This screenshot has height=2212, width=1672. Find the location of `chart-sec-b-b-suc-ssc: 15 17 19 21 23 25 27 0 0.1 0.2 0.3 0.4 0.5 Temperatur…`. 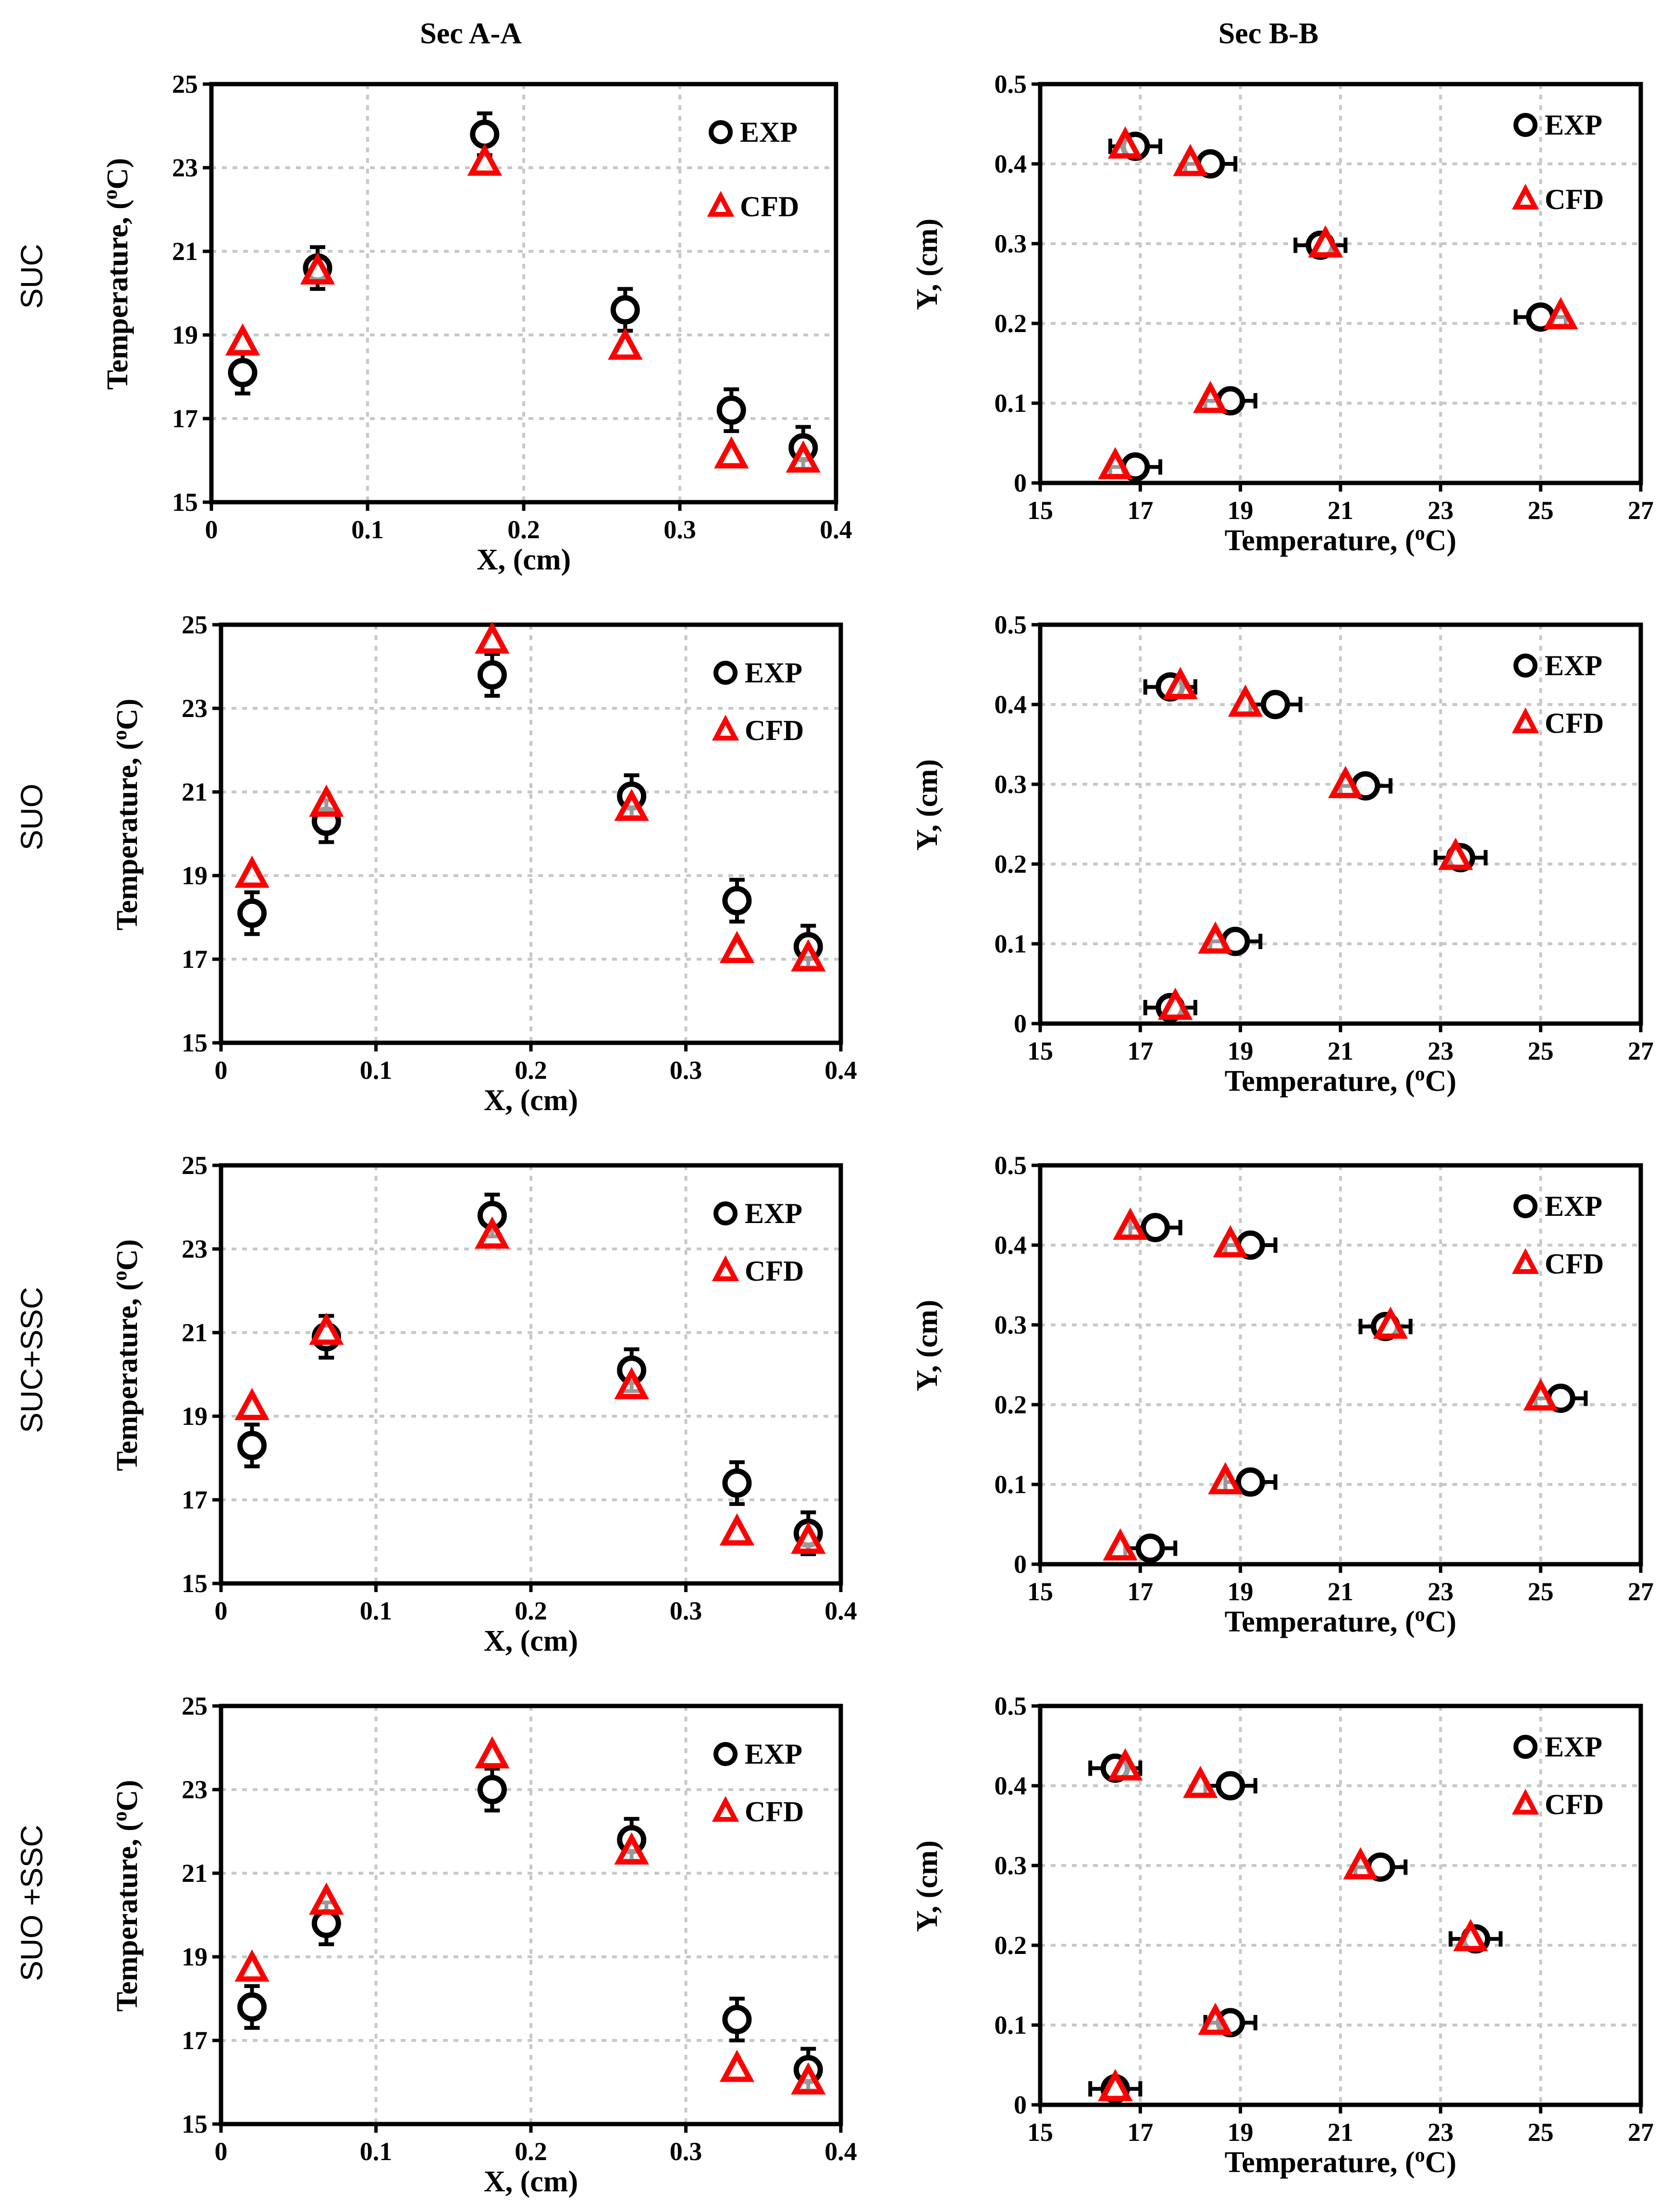

chart-sec-b-b-suc-ssc: 15 17 19 21 23 25 27 0 0.1 0.2 0.3 0.4 0.5 Temperatur… is located at coordinates (1282, 1394).